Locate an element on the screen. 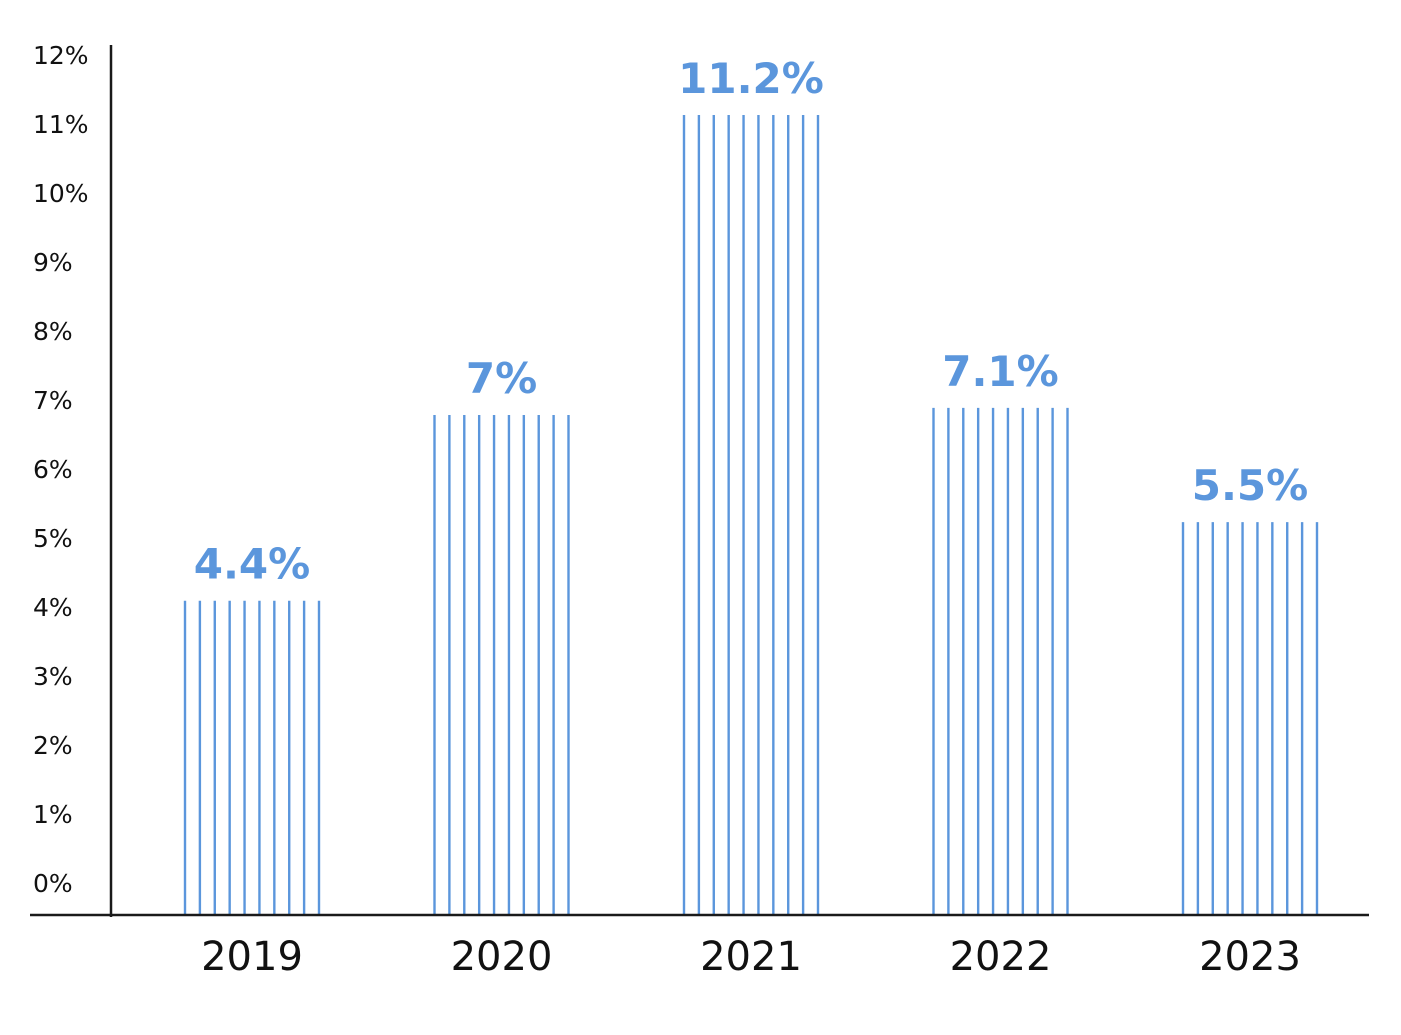  bar-value-label: 7% is located at coordinates (501, 378).